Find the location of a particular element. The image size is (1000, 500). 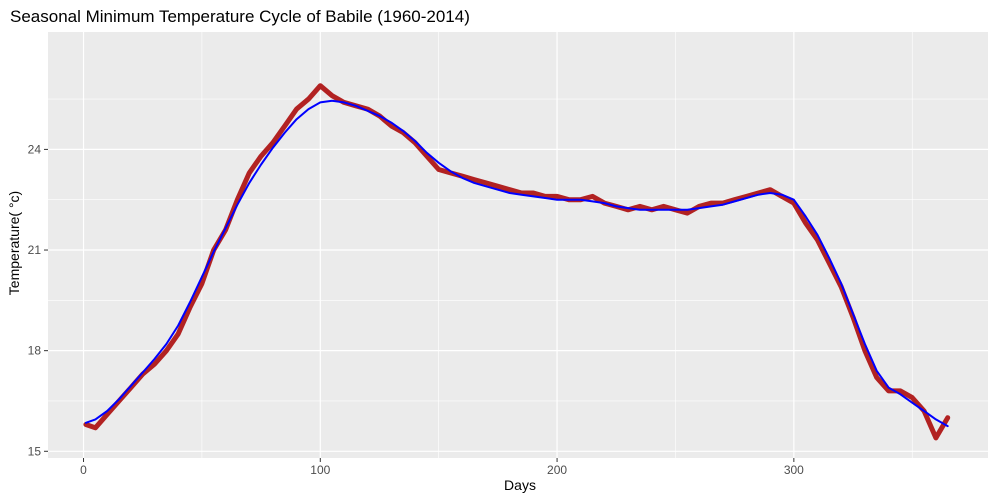

x-tick-label: 300 is located at coordinates (794, 470).